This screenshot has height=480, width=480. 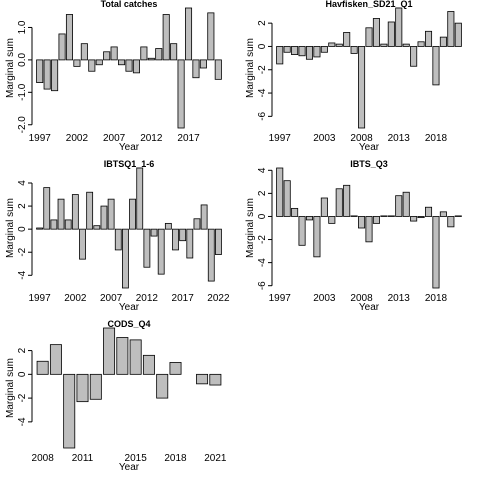 I want to click on x-tick-label: 2011, so click(x=83, y=458).